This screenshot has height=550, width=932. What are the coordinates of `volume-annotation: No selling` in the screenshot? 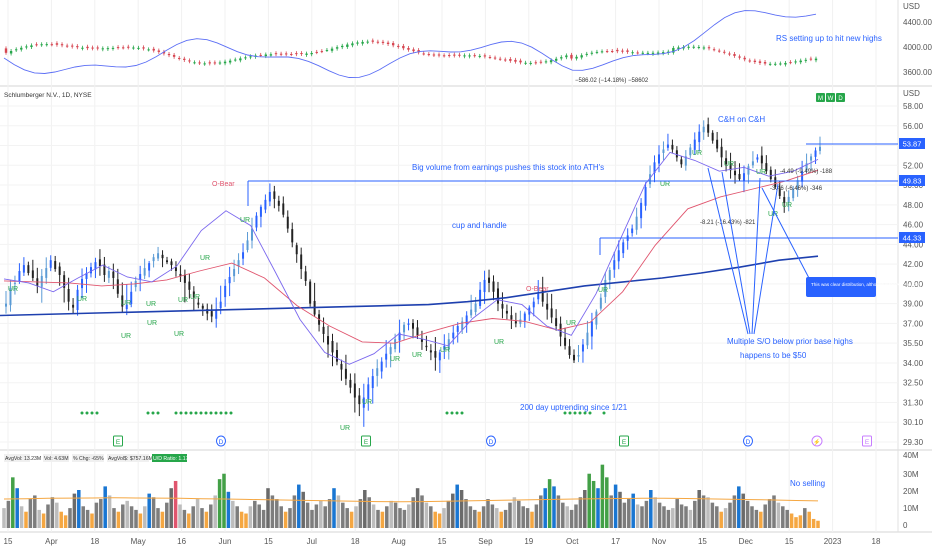 It's located at (807, 483).